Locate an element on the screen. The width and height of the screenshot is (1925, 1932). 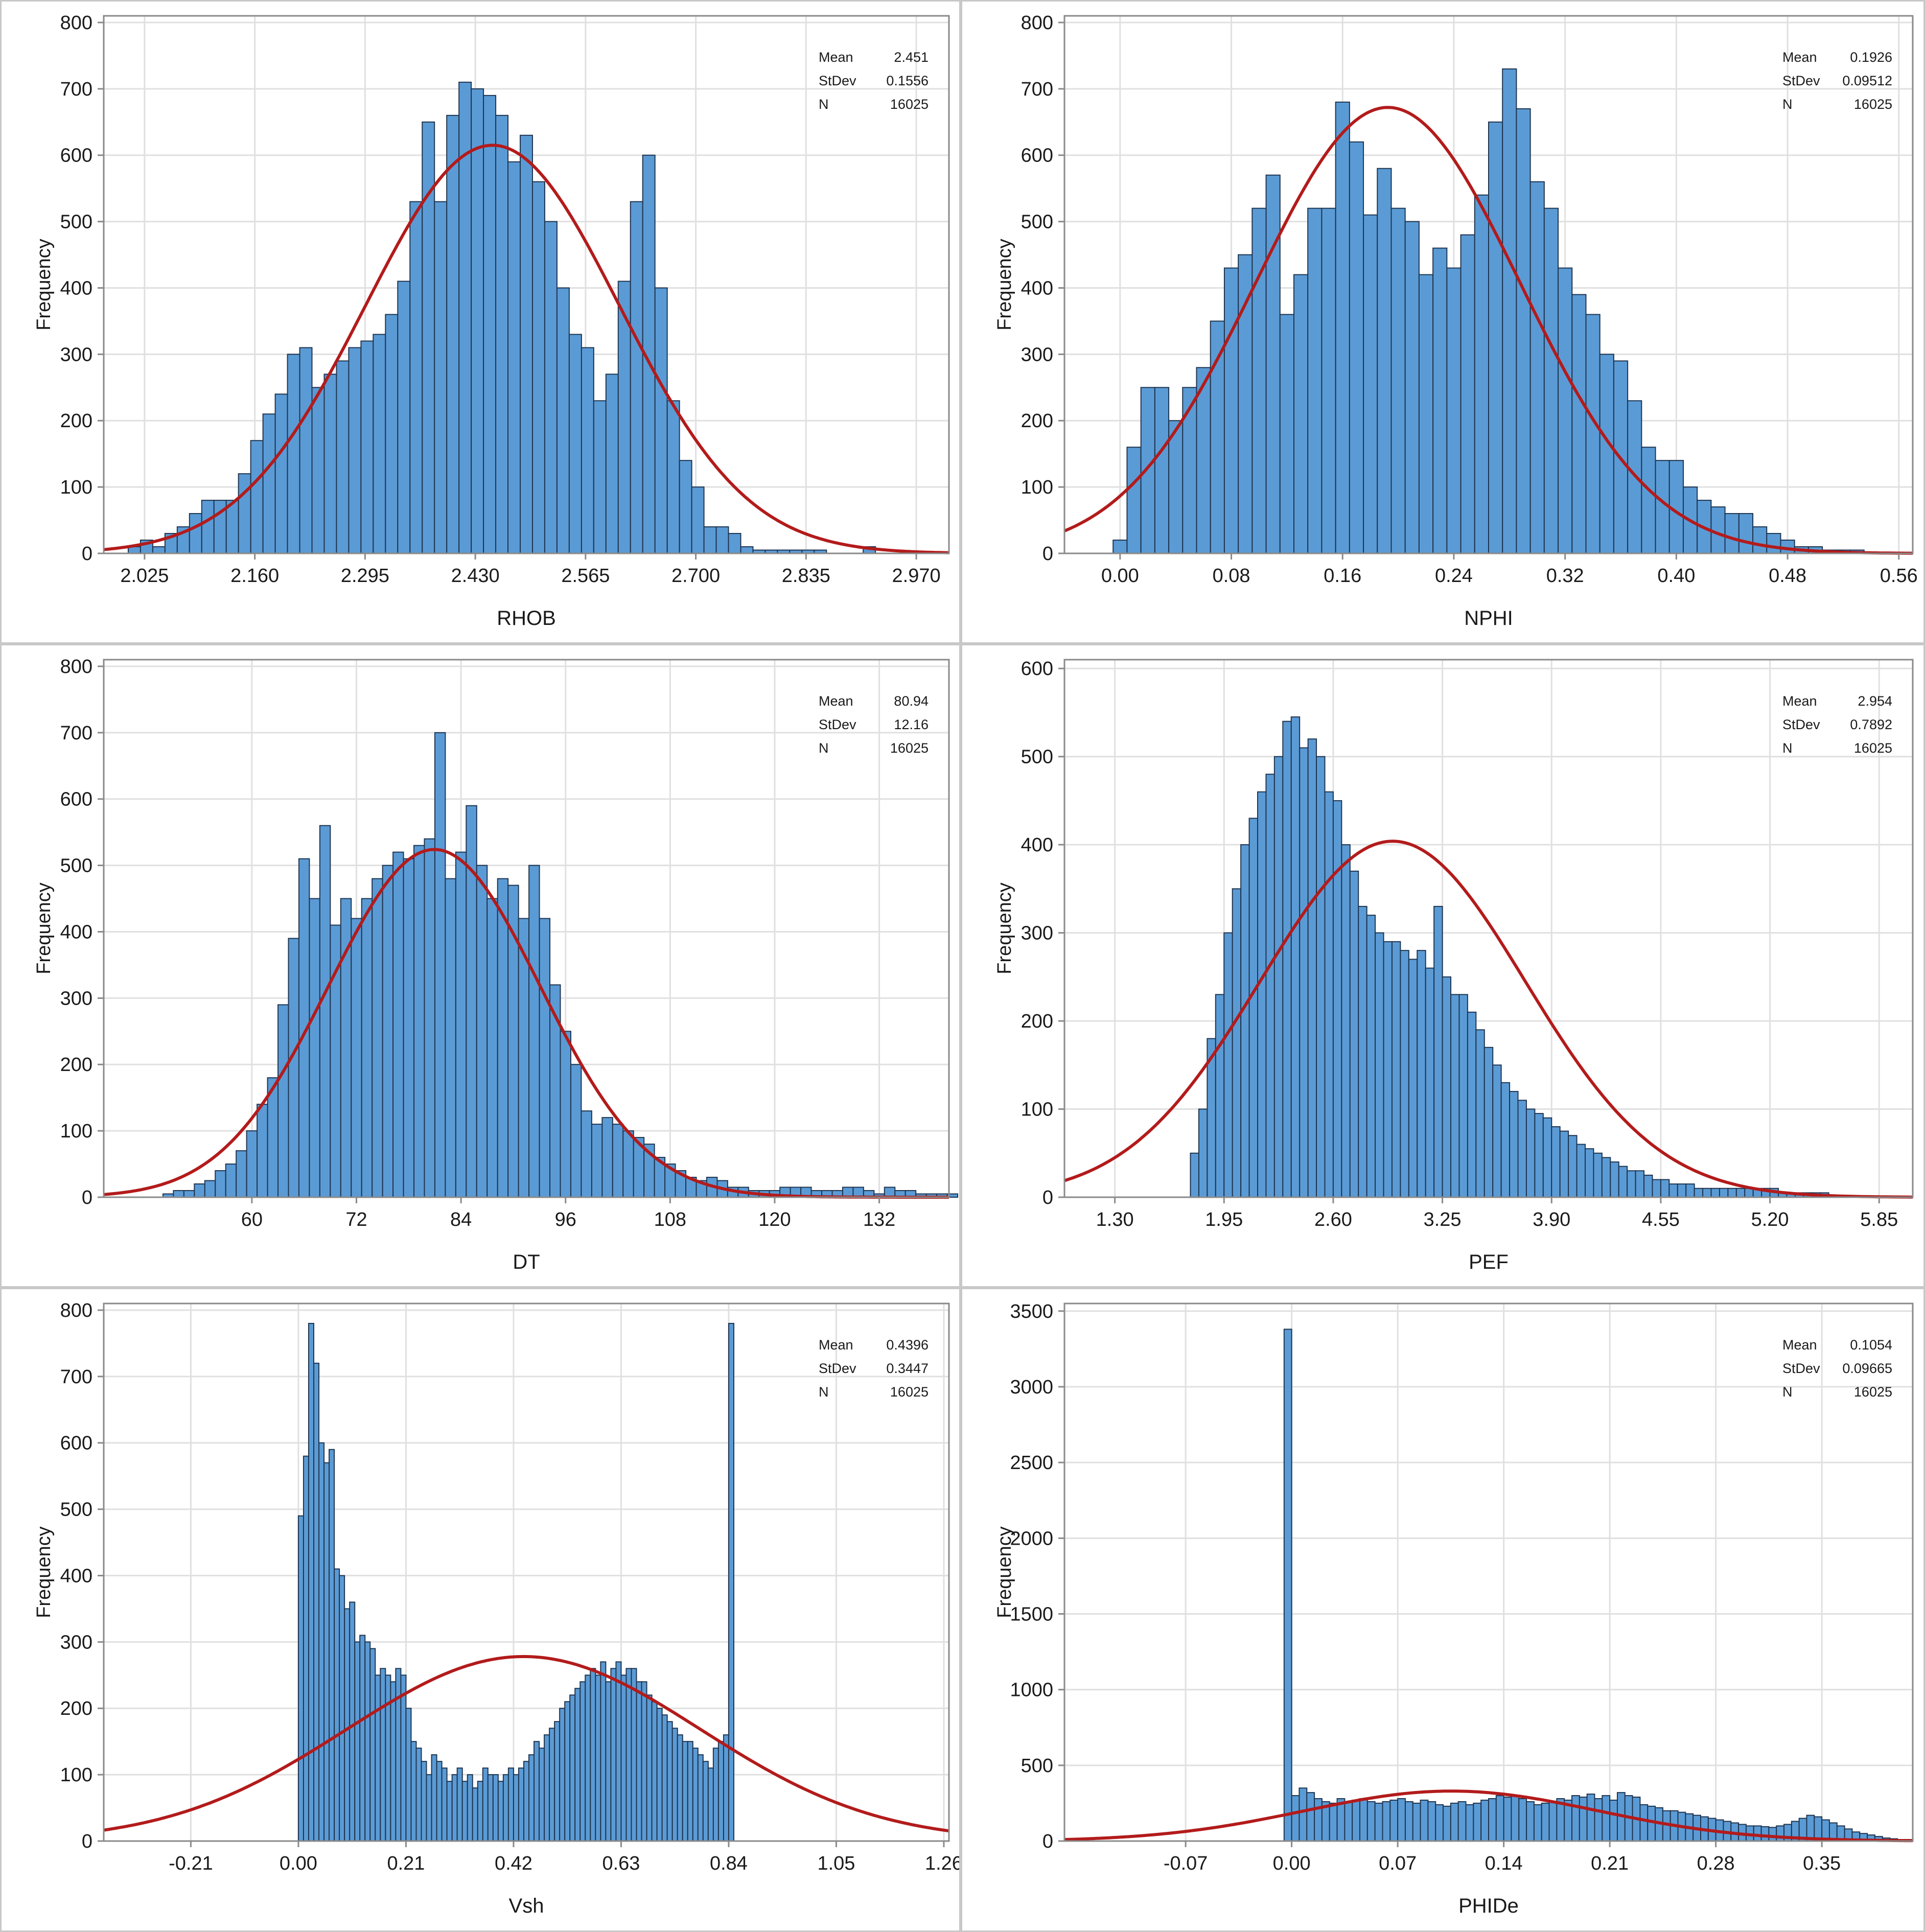
y-tick-label: 700 is located at coordinates (76, 733).